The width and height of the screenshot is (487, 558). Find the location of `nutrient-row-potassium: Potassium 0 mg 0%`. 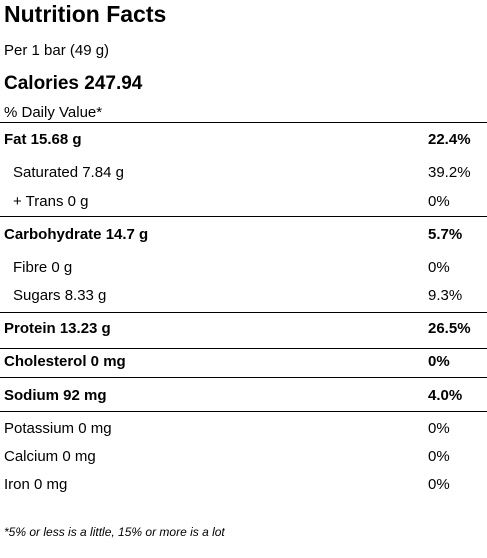

nutrient-row-potassium: Potassium 0 mg 0% is located at coordinates (243, 429).